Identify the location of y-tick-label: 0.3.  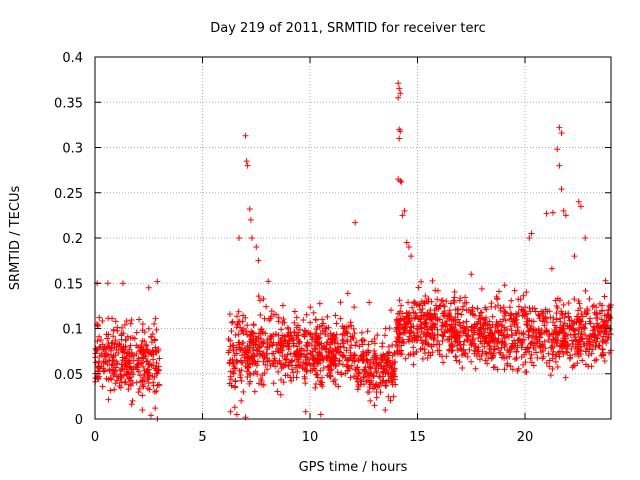
(72, 149).